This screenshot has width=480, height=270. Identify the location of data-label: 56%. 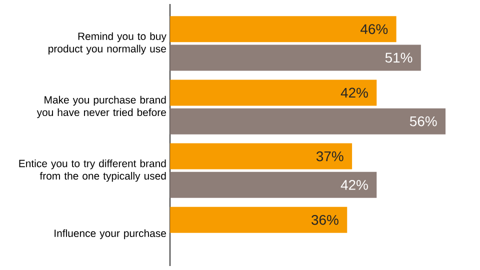
(423, 121).